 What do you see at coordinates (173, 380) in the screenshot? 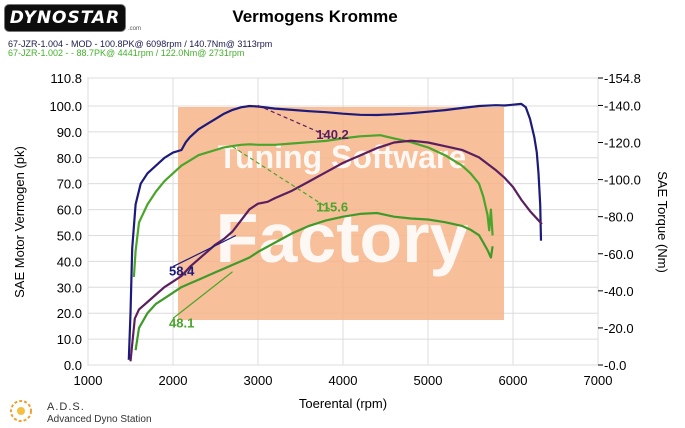
I see `x-tick-label: 2000` at bounding box center [173, 380].